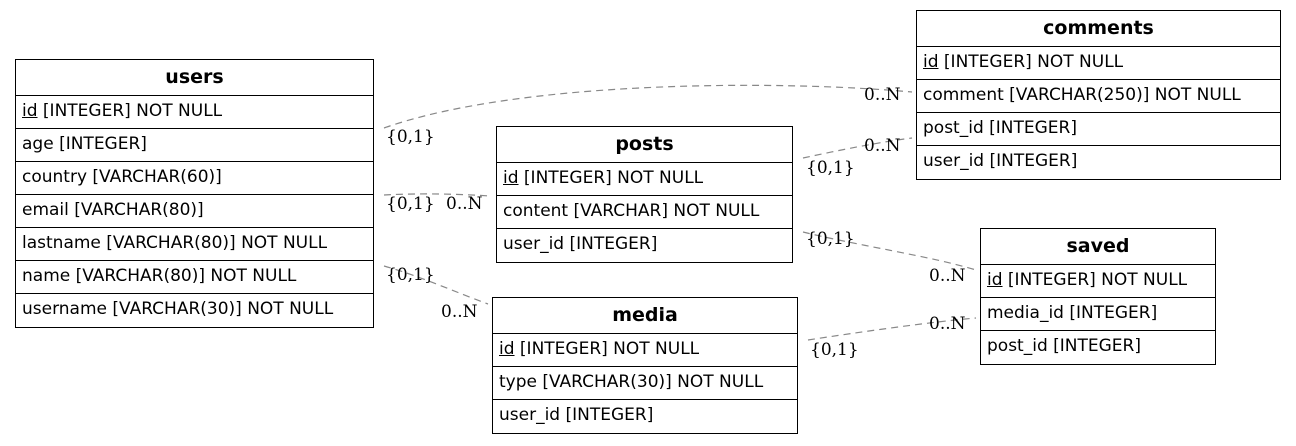 This screenshot has width=1296, height=446. What do you see at coordinates (410, 275) in the screenshot?
I see `cardinality-users-media-source: {0,1}` at bounding box center [410, 275].